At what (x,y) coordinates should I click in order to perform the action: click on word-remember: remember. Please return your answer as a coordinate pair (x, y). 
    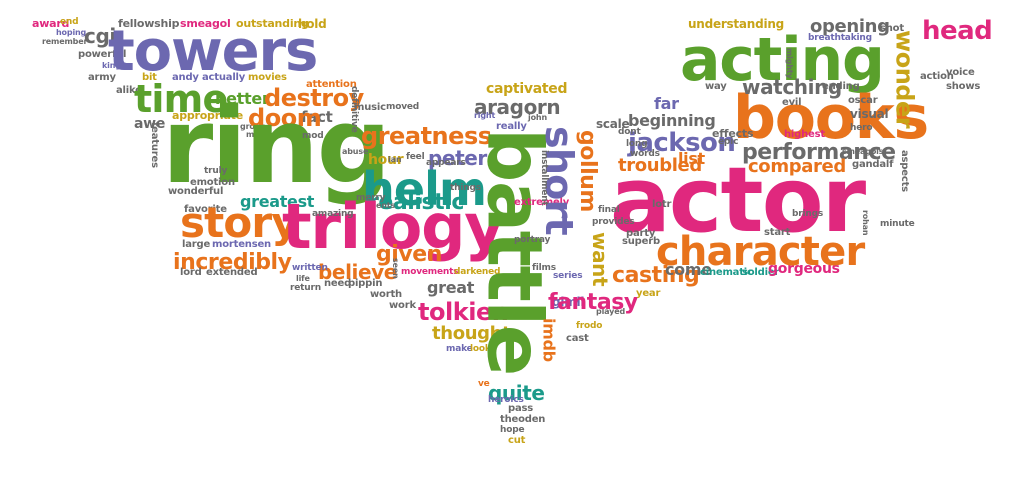
    Looking at the image, I should click on (65, 41).